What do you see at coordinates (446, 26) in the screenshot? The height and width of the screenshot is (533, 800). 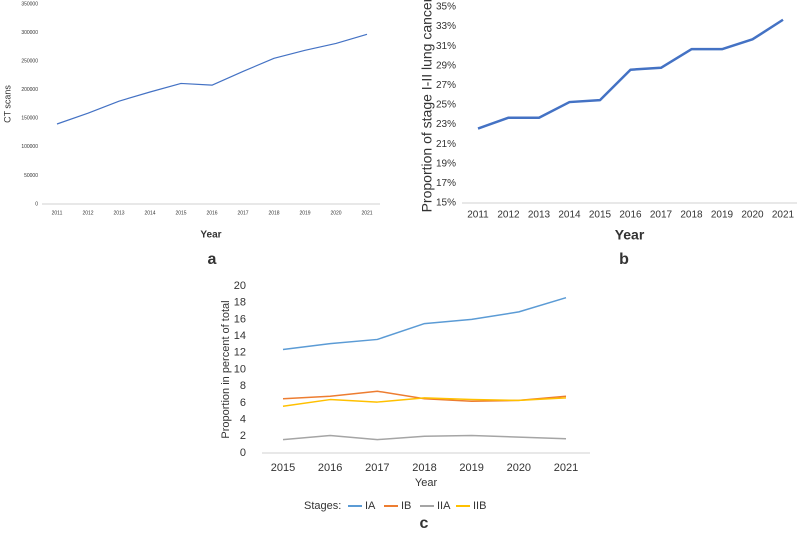 I see `y-tick-label: 33%` at bounding box center [446, 26].